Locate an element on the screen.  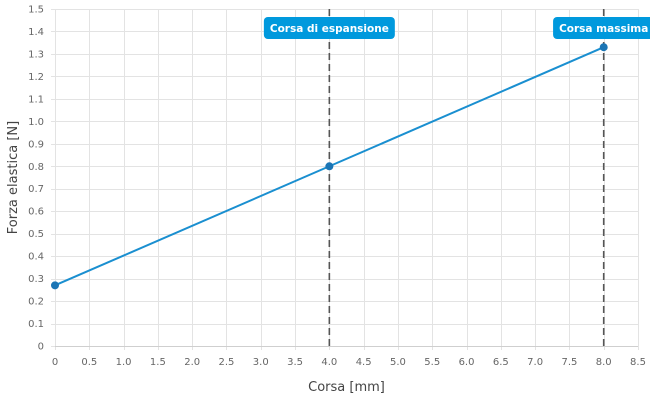
y-tick-label: 0.9 is located at coordinates (36, 144).